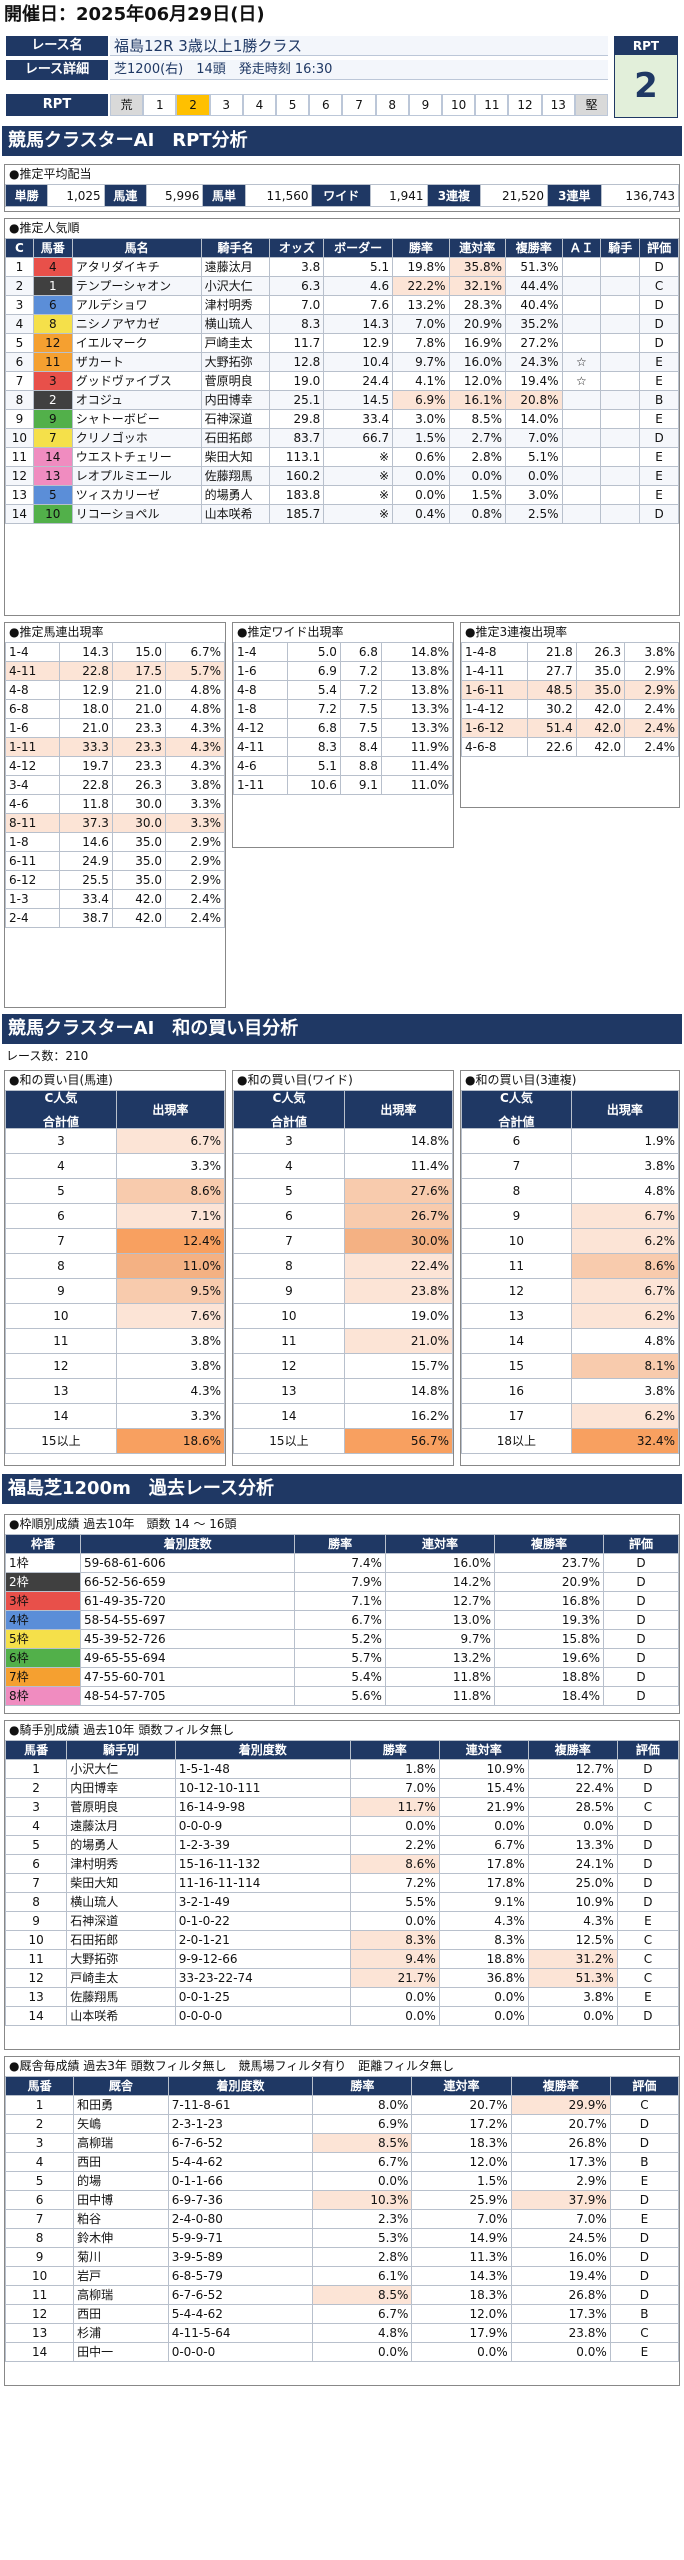 The image size is (684, 2560). I want to click on jockey-cell: 13, so click(36, 1997).